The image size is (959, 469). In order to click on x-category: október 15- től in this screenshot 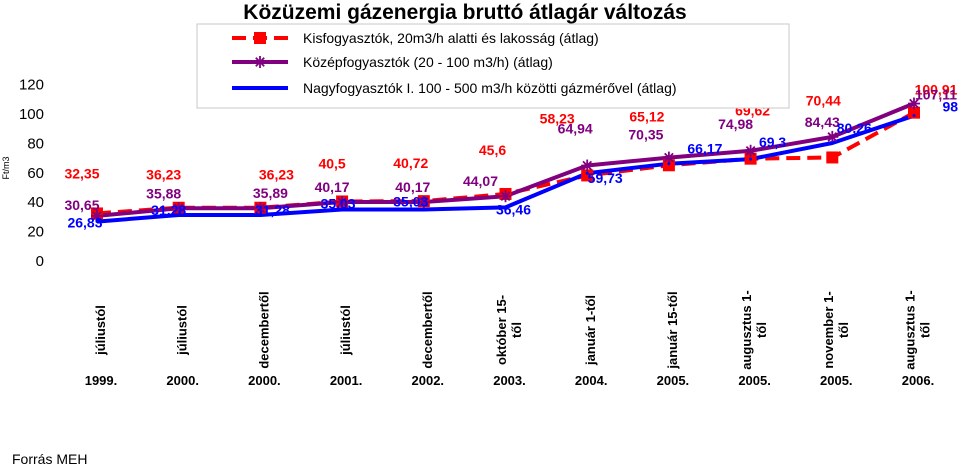, I will do `click(509, 330)`.